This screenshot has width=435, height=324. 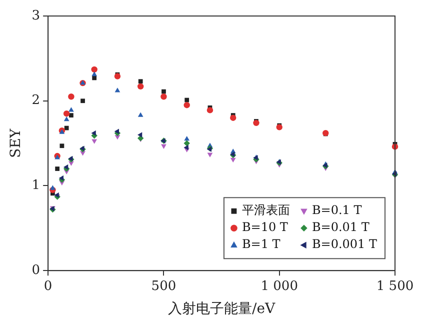 I want to click on legend-label: B=10 T, so click(x=265, y=227).